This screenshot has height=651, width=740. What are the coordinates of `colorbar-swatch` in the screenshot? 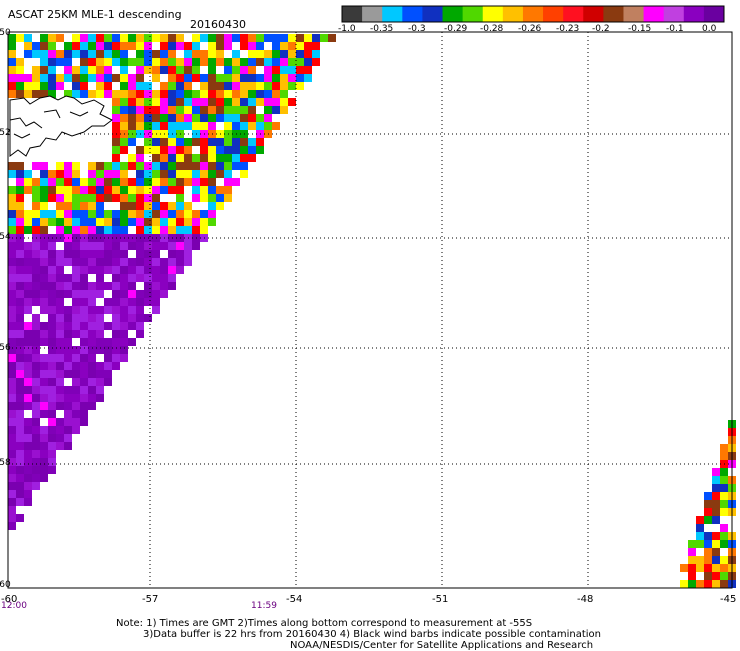 It's located at (473, 14).